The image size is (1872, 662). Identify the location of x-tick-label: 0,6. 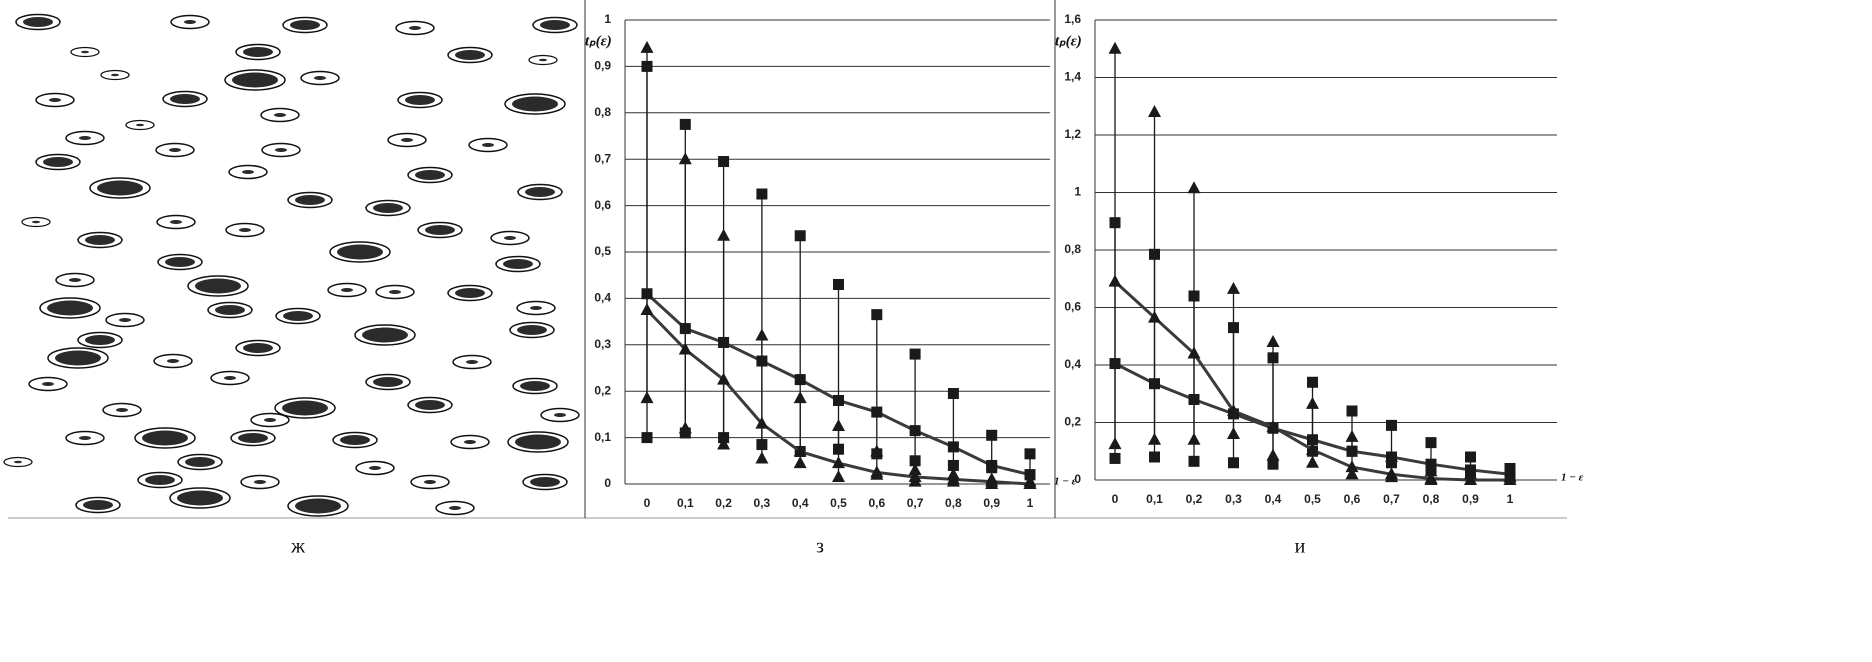
(876, 503).